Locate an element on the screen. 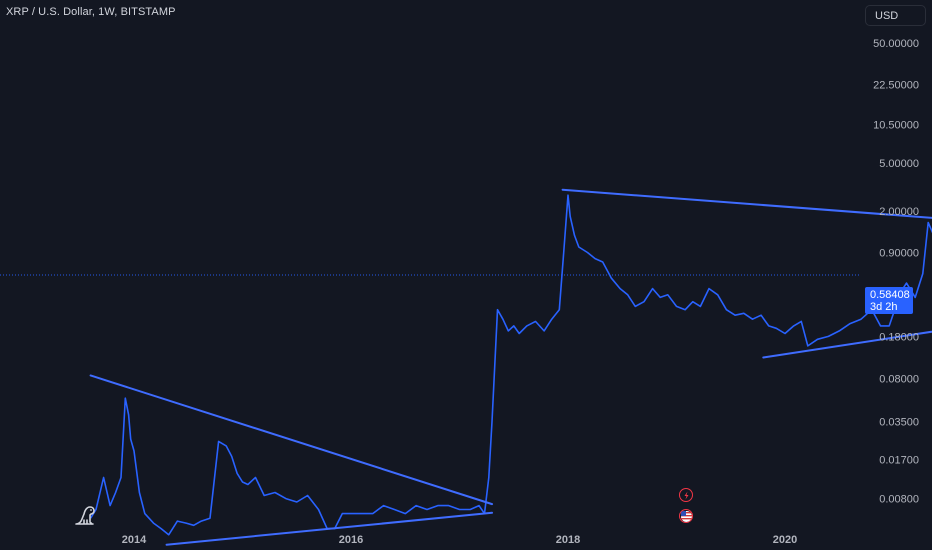  current-price-badge: 0.58408 3d 2h is located at coordinates (889, 300).